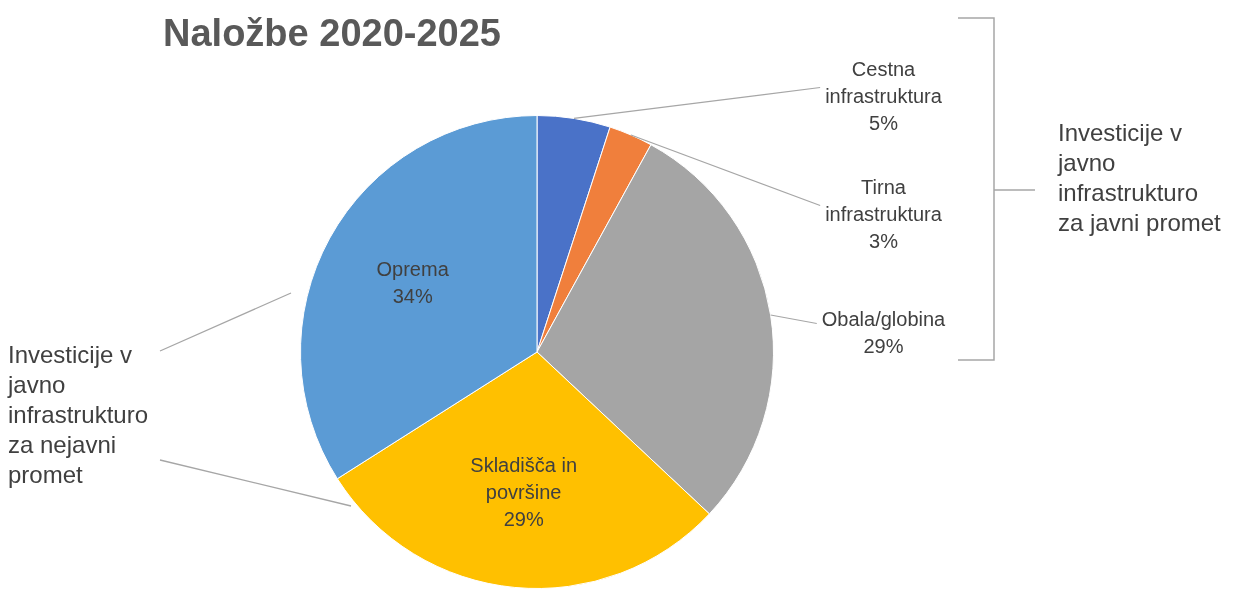  Describe the element at coordinates (332, 33) in the screenshot. I see `chart-title: Naložbe 2020-2025` at that location.